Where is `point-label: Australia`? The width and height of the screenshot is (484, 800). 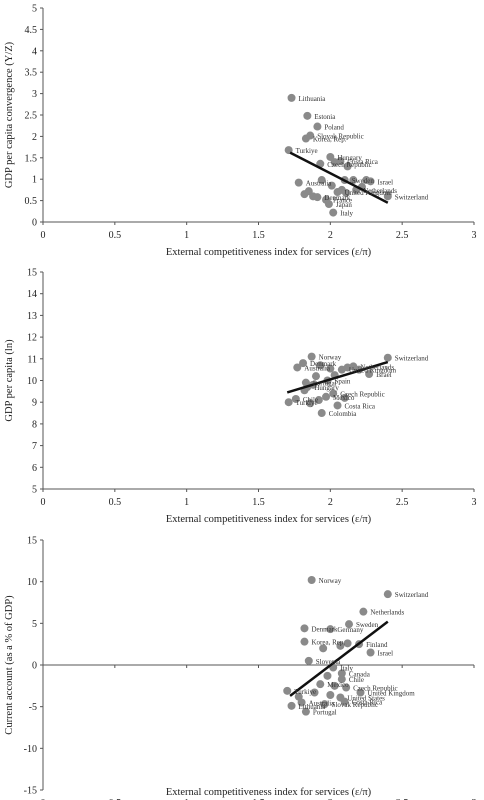
point-label: Australia is located at coordinates (317, 368).